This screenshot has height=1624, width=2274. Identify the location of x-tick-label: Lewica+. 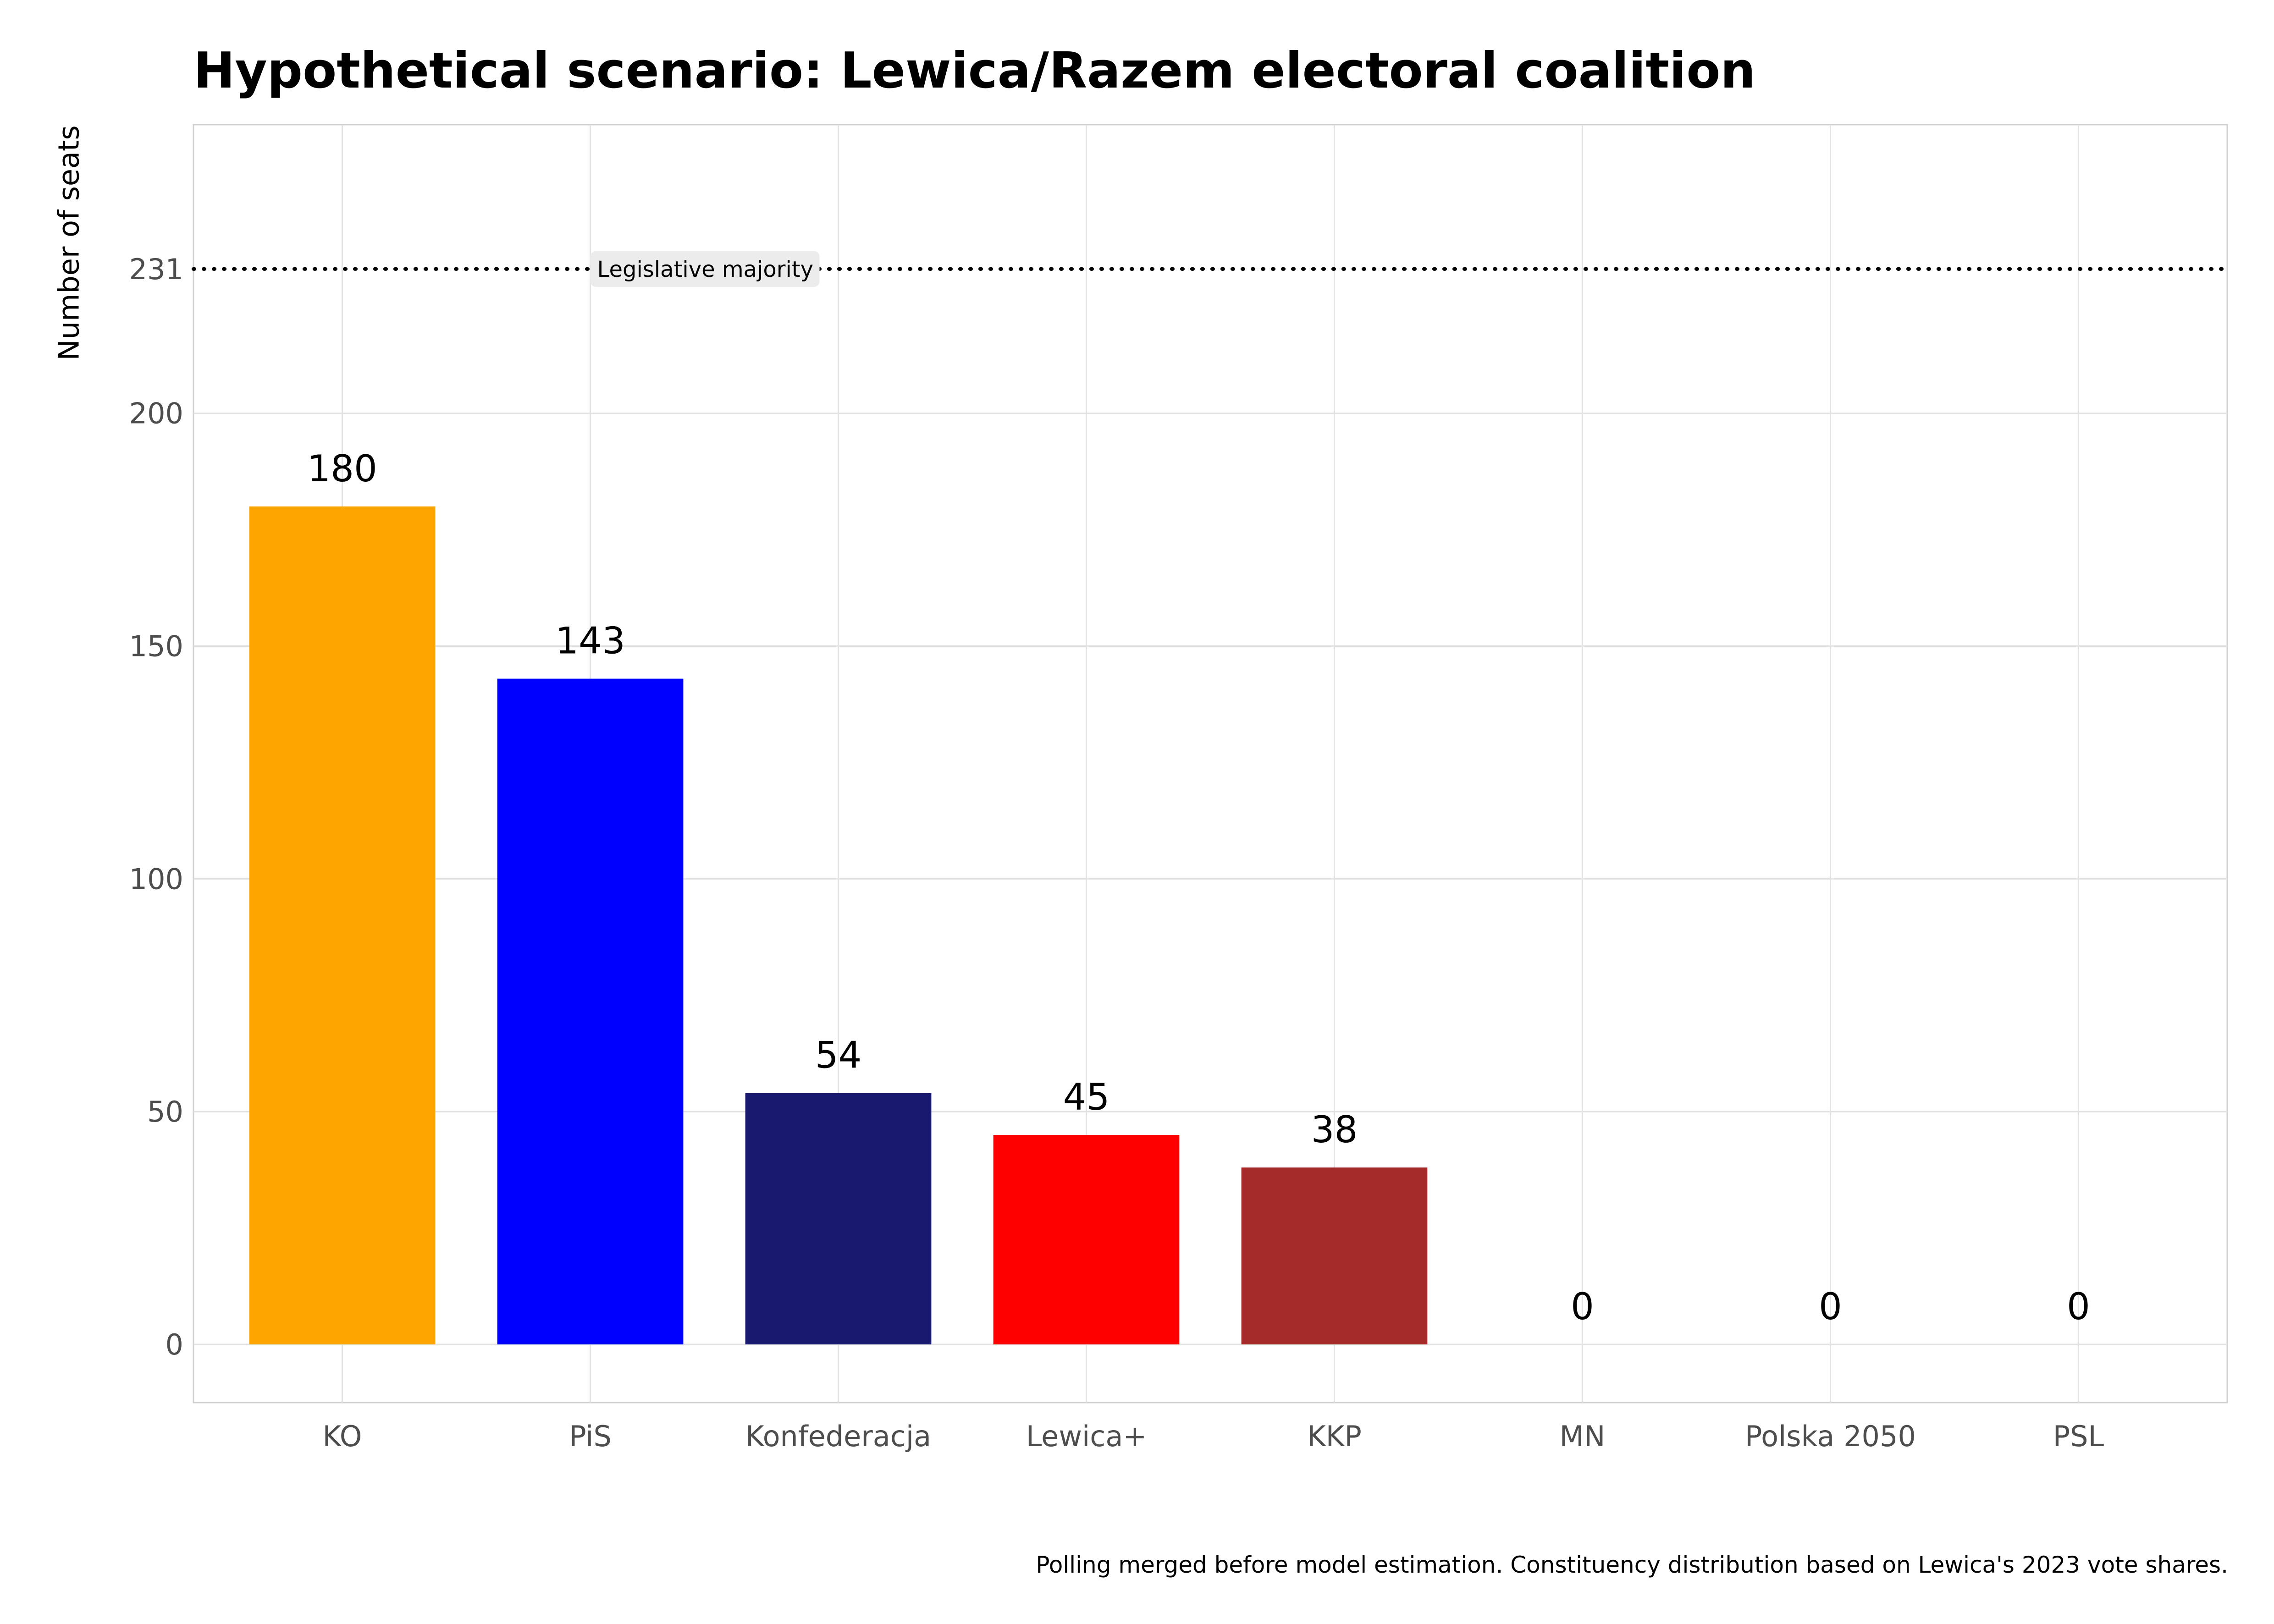
(1086, 1436).